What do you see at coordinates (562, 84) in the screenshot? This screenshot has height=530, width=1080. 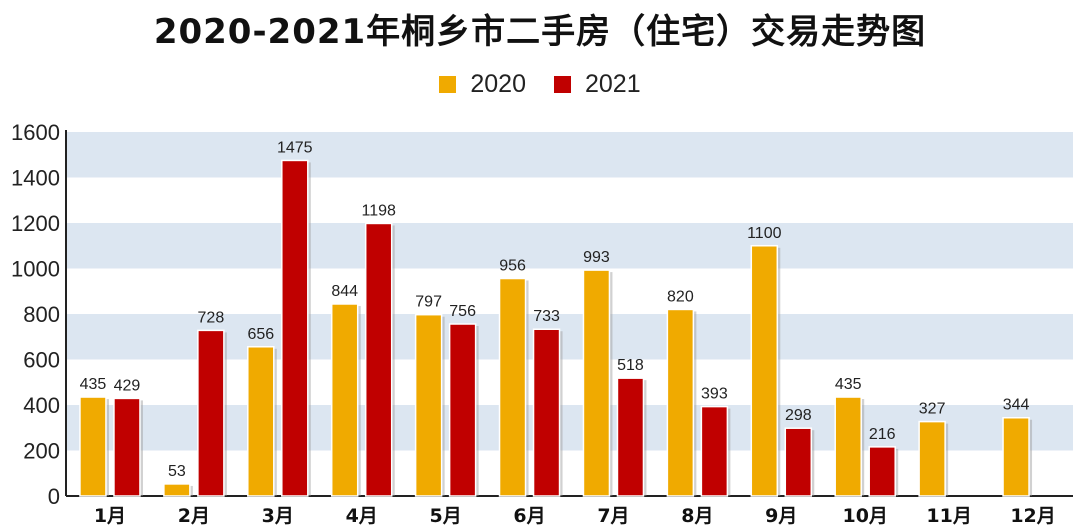 I see `legend-swatch-2021` at bounding box center [562, 84].